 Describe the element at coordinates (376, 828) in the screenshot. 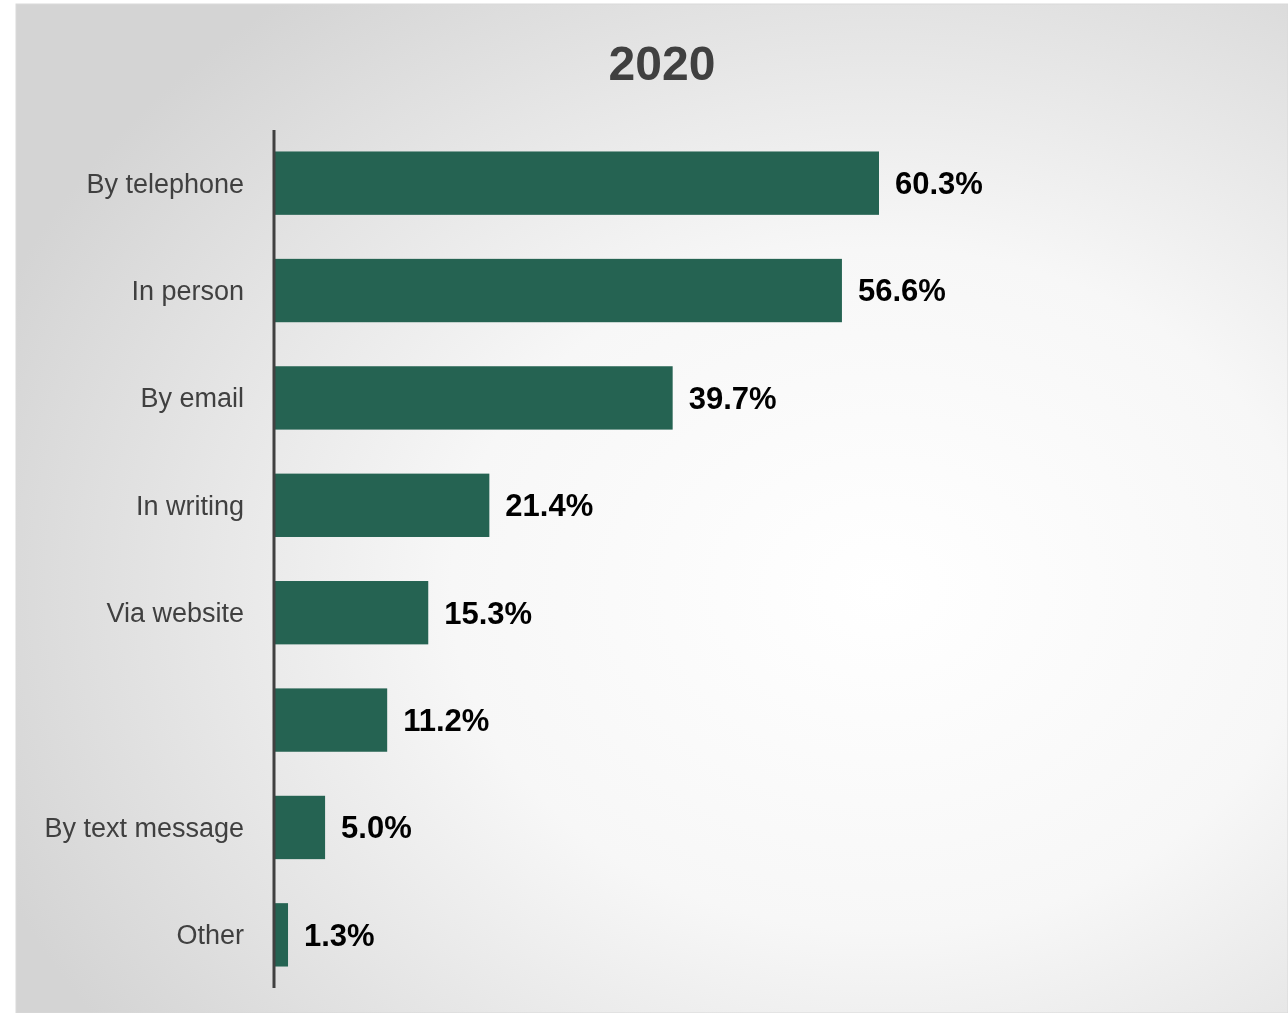

I see `data-label: 5.0%` at that location.